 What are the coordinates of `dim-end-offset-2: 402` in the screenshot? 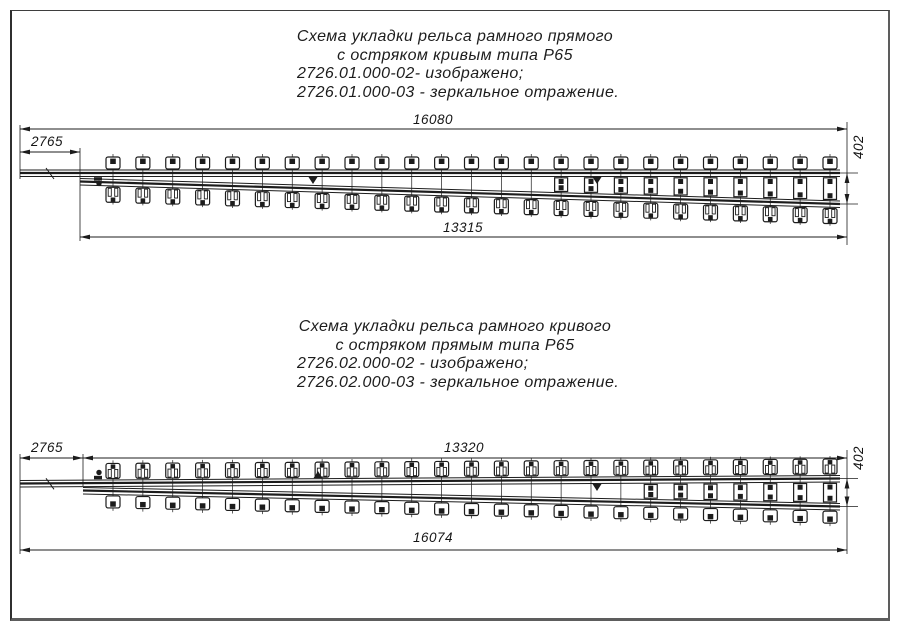 It's located at (858, 458).